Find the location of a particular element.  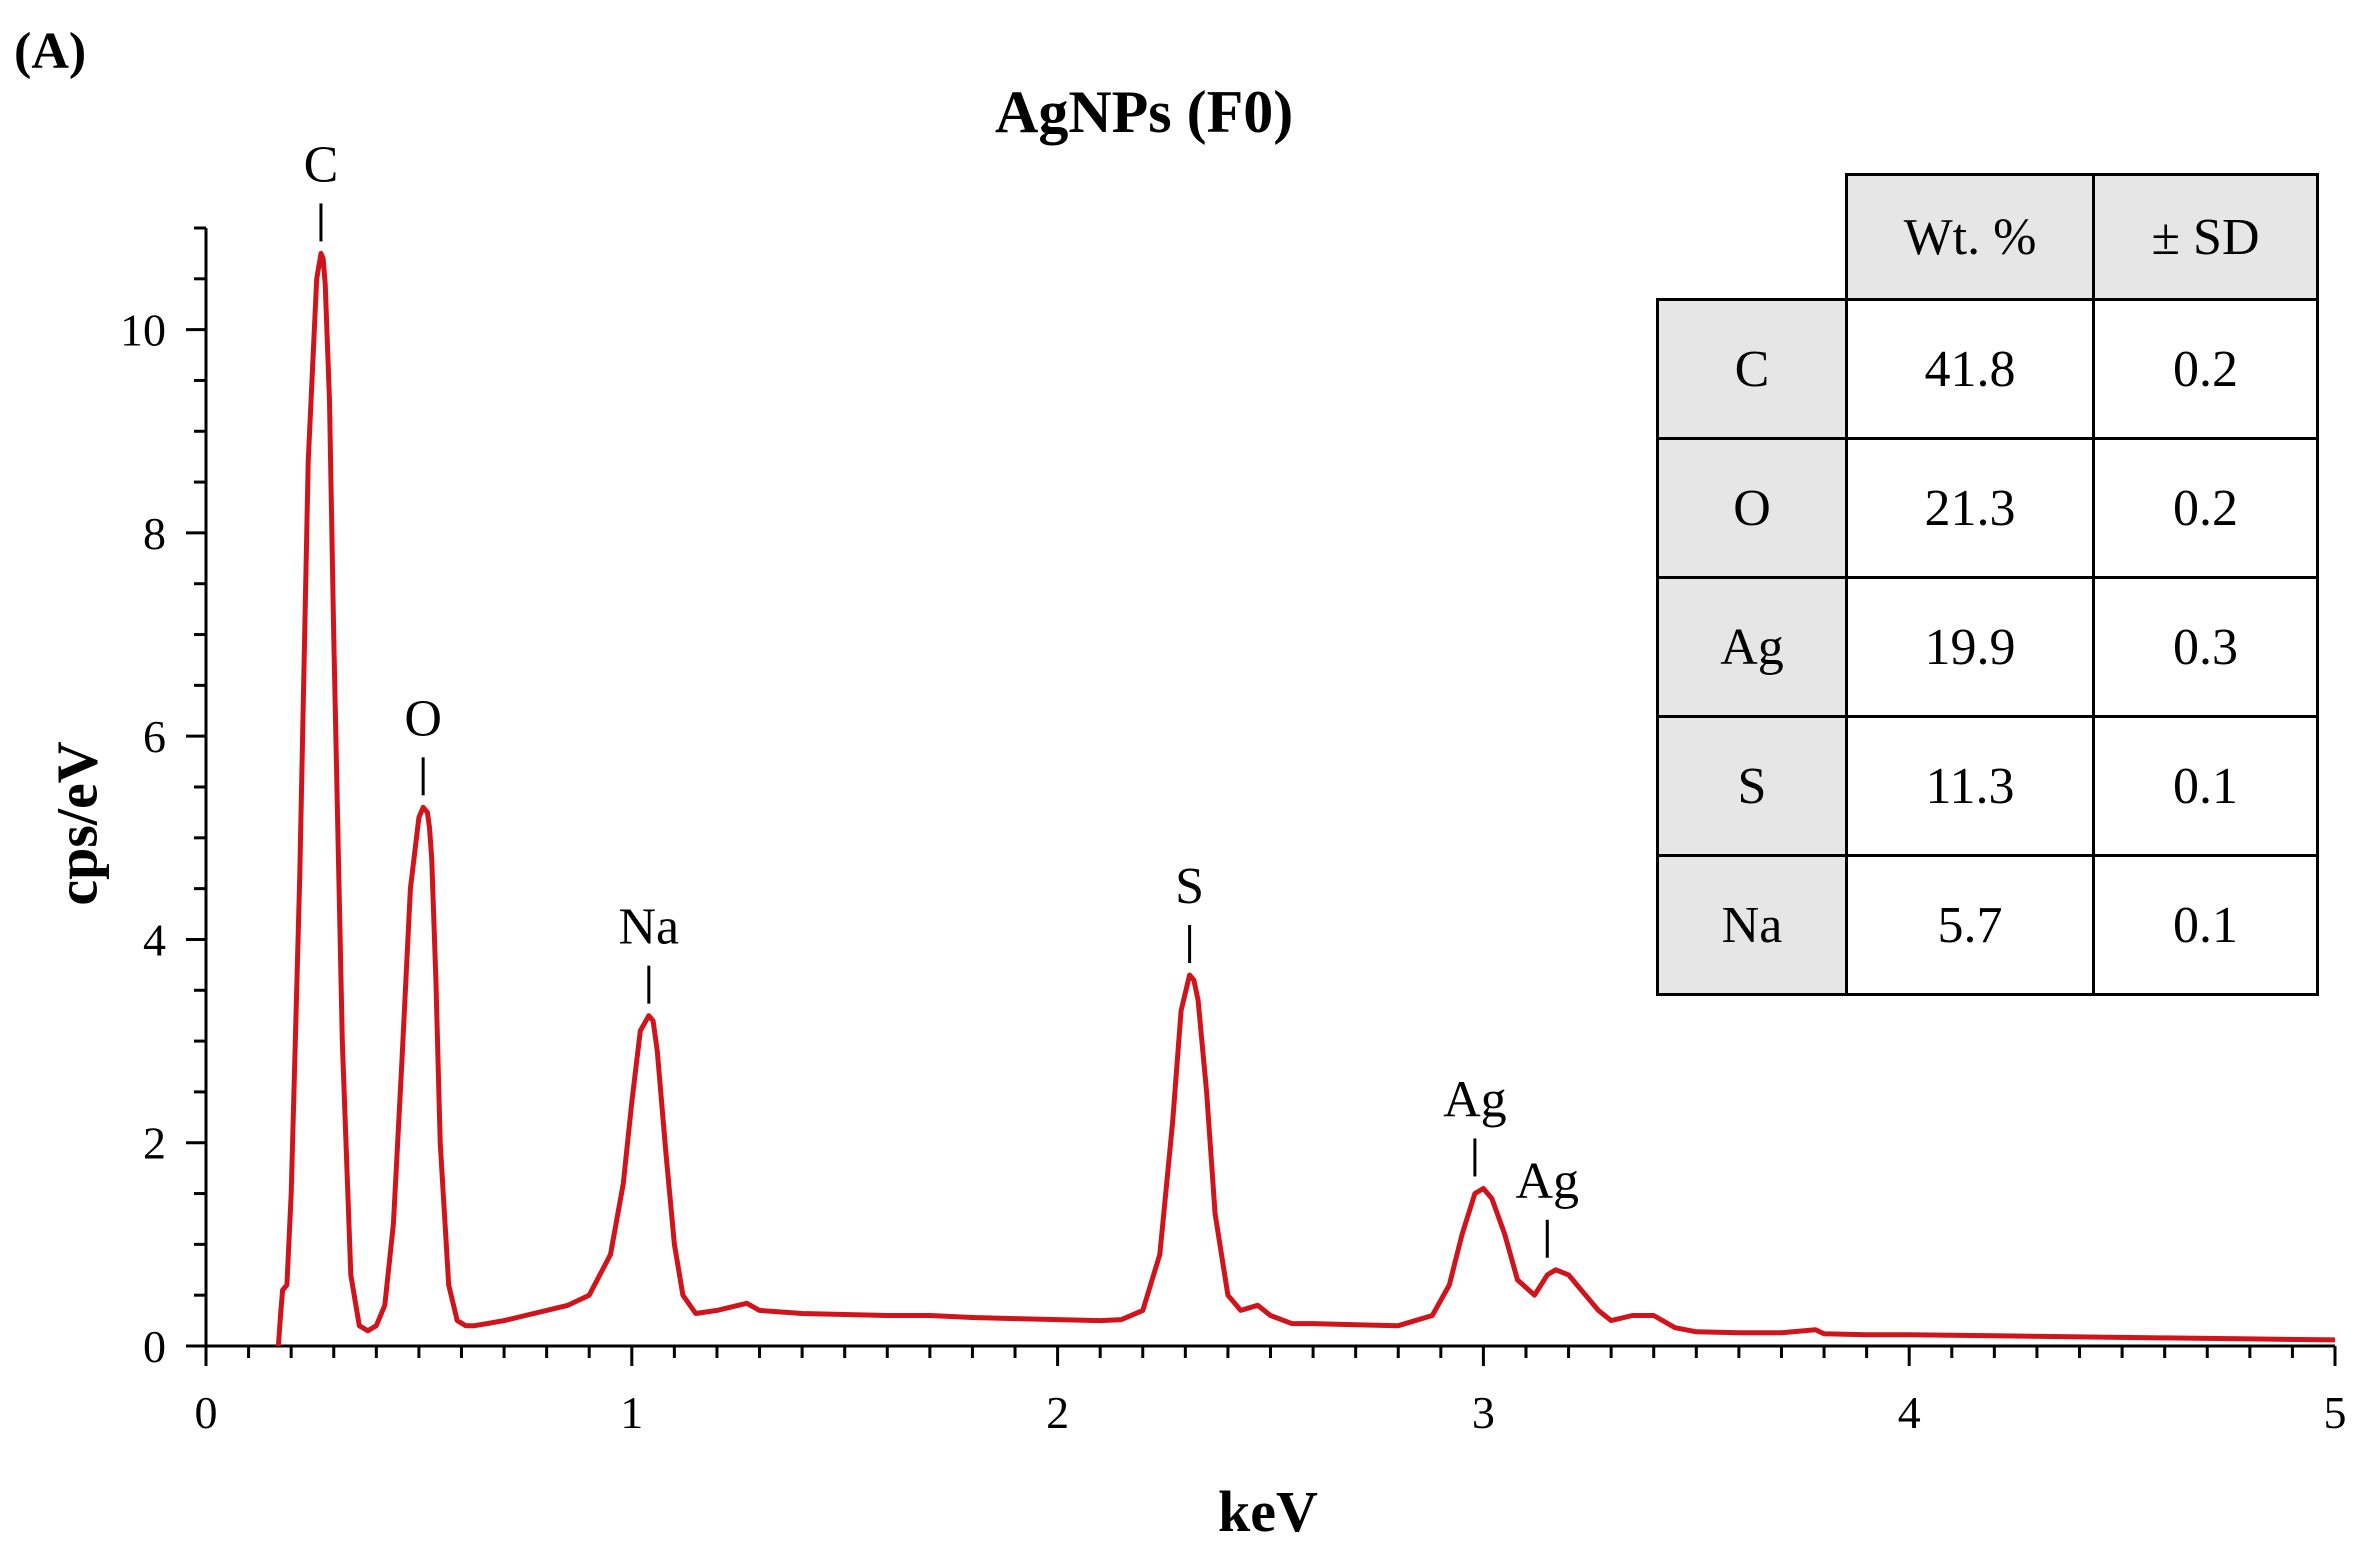

peak-label: Na is located at coordinates (649, 927).